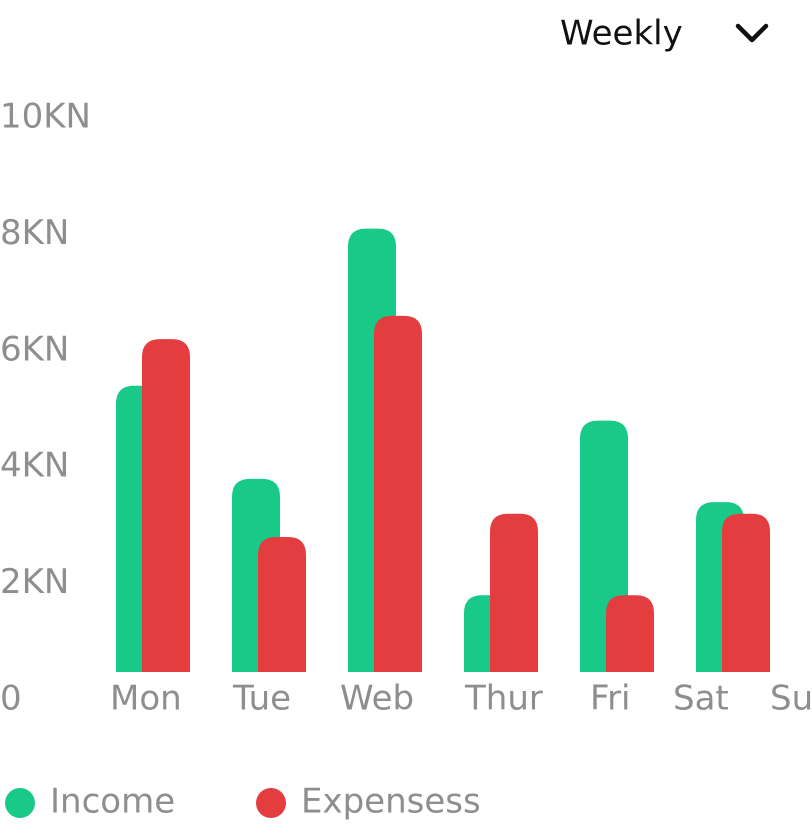  Describe the element at coordinates (503, 699) in the screenshot. I see `x-tick-label: Thur` at that location.